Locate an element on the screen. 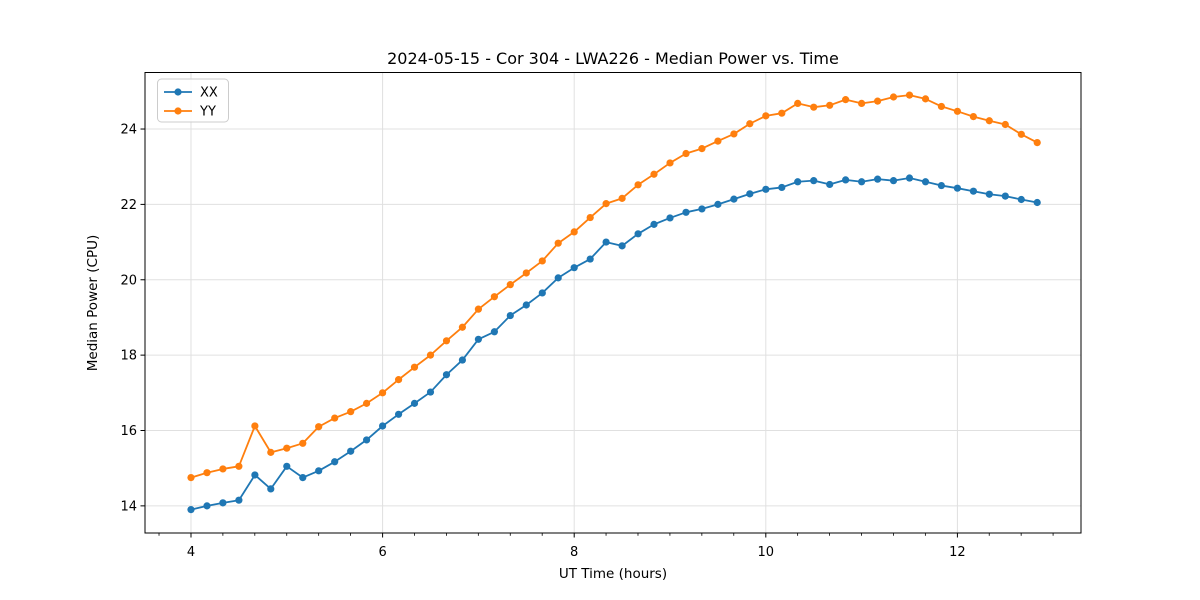  legend-swatch-marker-yy is located at coordinates (178, 111).